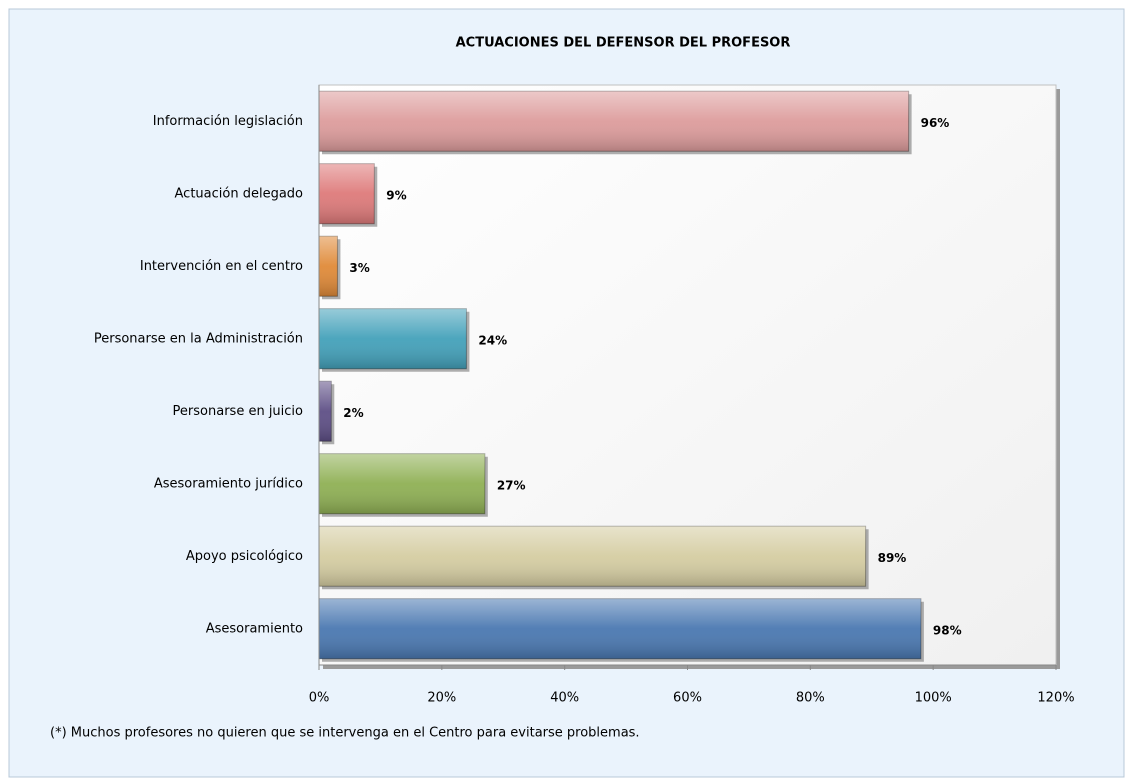 This screenshot has height=781, width=1129. What do you see at coordinates (198, 338) in the screenshot?
I see `y-tick-label: Personarse en la Administración` at bounding box center [198, 338].